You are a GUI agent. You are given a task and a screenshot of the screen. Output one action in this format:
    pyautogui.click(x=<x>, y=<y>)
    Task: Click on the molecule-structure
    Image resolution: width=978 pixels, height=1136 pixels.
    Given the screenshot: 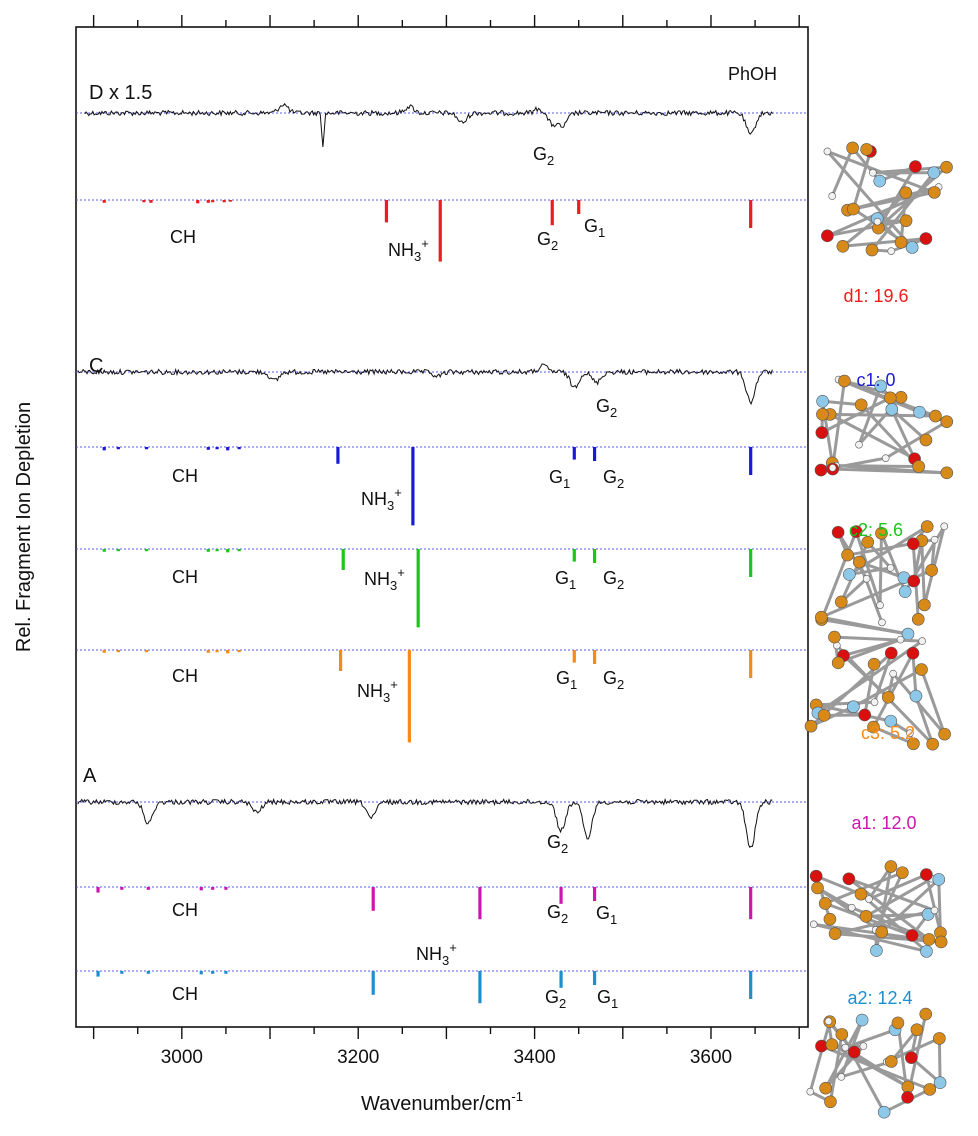 What is the action you would take?
    pyautogui.click(x=884, y=427)
    